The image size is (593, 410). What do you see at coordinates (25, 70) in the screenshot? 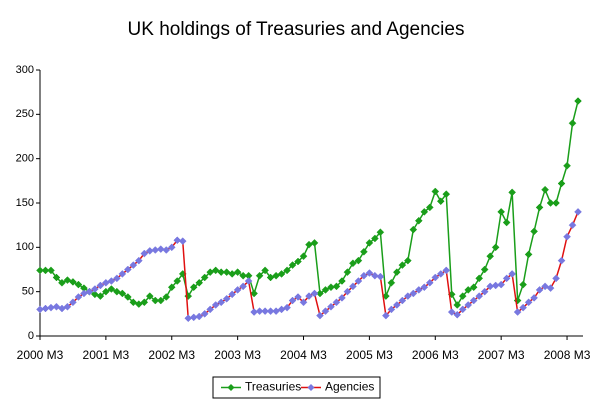
I see `y-tick-label: 300` at bounding box center [25, 70].